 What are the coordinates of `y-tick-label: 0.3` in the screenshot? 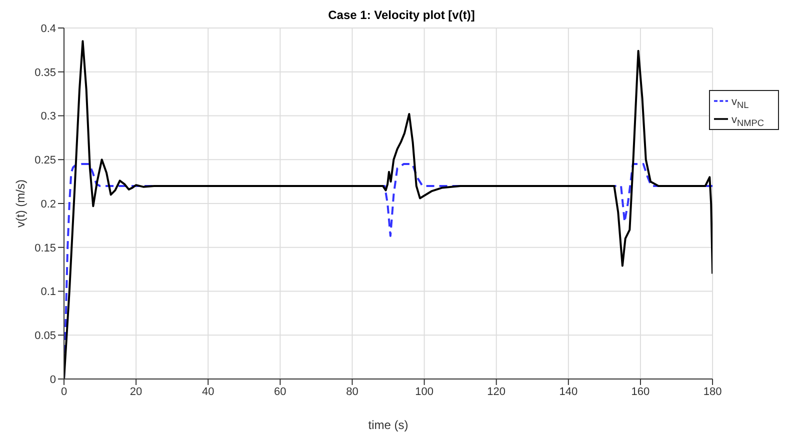 It's located at (48, 116).